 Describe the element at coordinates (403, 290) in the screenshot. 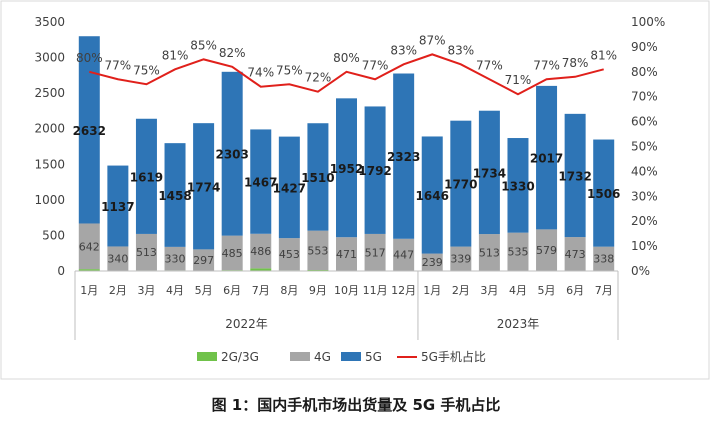

I see `x-tick-12: 12月` at that location.